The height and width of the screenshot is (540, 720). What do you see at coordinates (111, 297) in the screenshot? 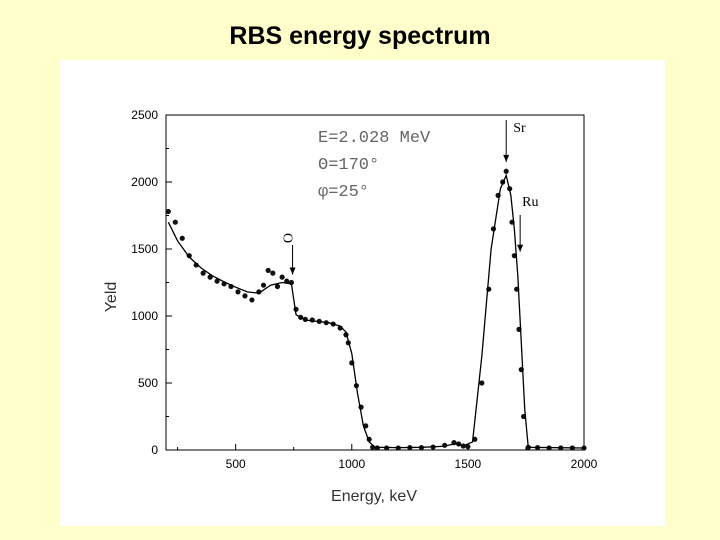
I see `y-axis-label: Yeld` at bounding box center [111, 297].